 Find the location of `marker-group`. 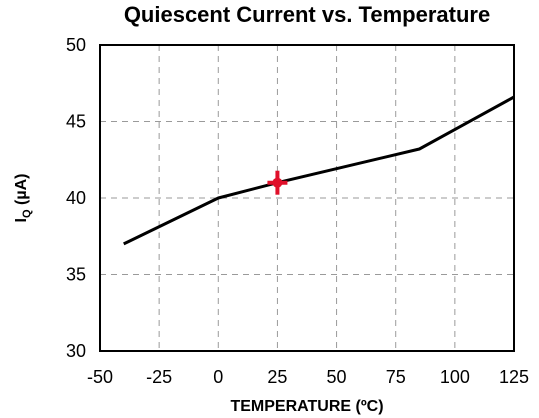

marker-group is located at coordinates (277, 182).